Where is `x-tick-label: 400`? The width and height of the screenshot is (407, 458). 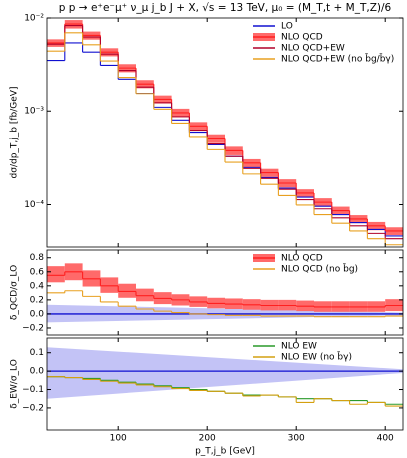
x-tick-label: 400 is located at coordinates (385, 439).